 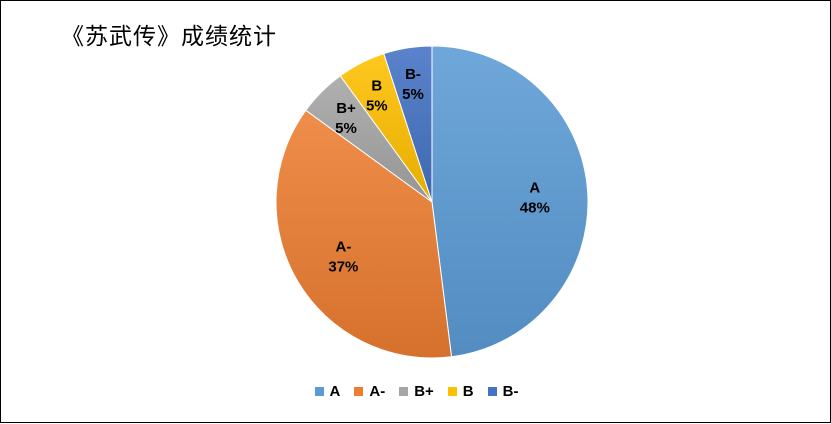 What do you see at coordinates (364, 234) in the screenshot?
I see `pie-slice-aminus` at bounding box center [364, 234].